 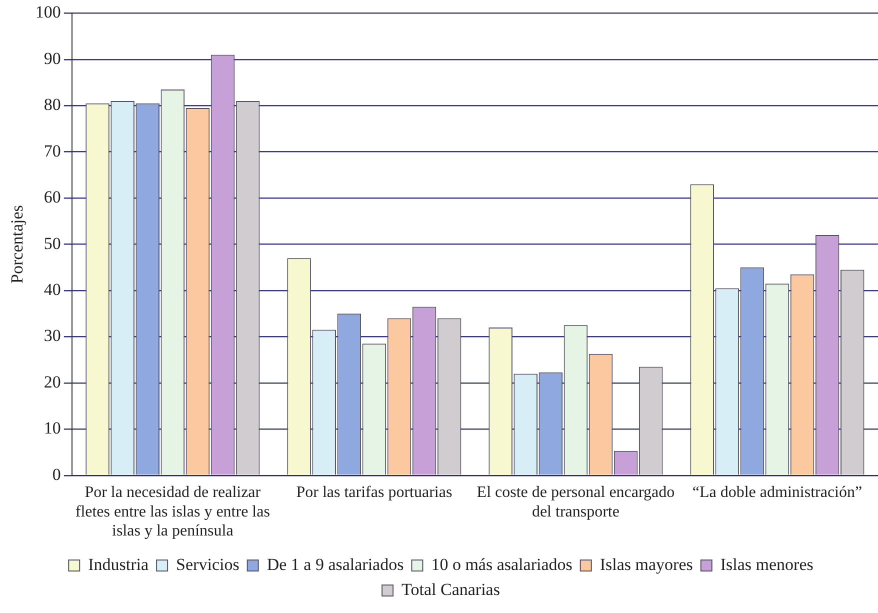 I want to click on legend-label: Islas mayores, so click(x=646, y=564).